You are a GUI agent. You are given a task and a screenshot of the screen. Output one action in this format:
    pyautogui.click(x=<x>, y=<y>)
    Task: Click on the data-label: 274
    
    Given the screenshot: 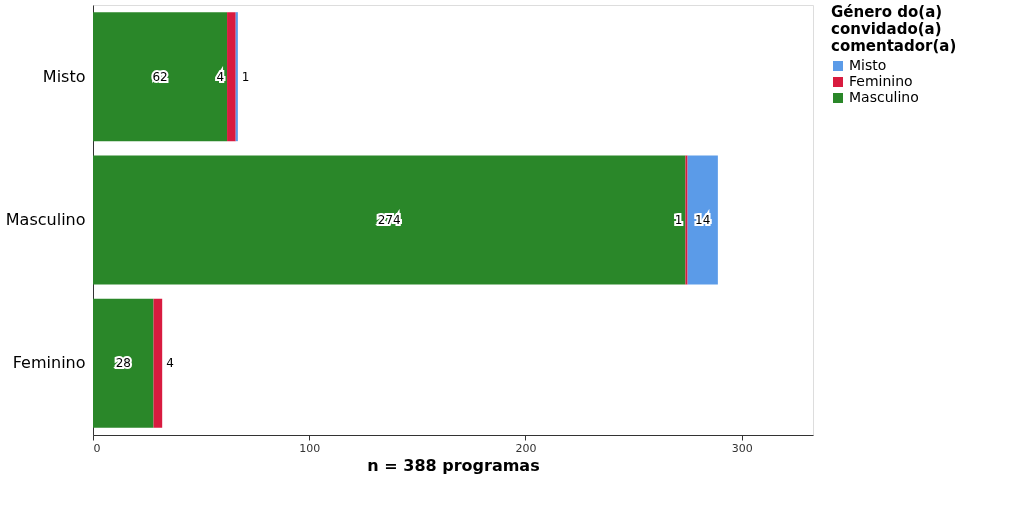 What is the action you would take?
    pyautogui.click(x=389, y=220)
    